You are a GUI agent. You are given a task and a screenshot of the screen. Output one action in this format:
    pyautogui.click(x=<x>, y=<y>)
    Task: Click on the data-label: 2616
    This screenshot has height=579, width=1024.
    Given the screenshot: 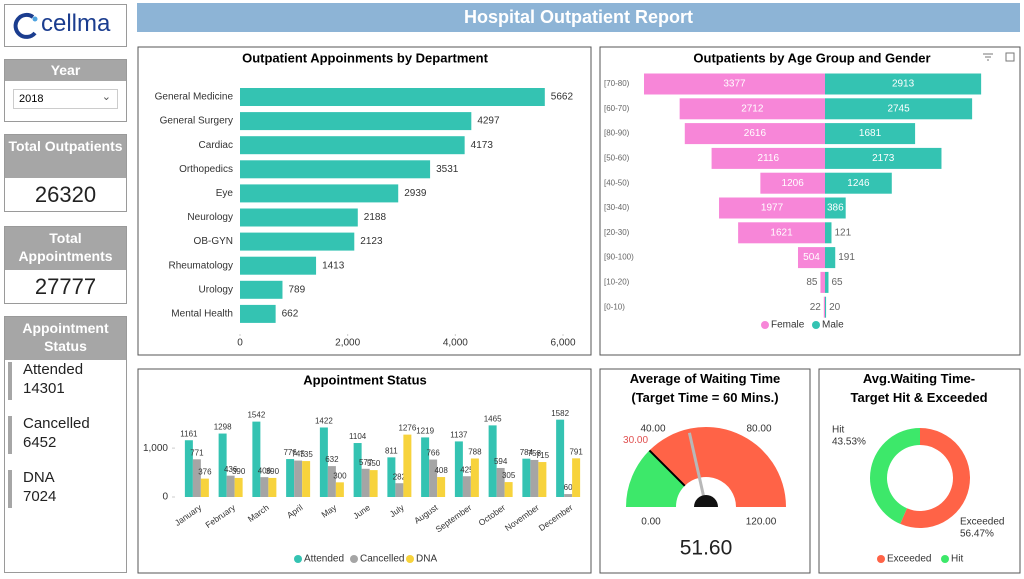 What is the action you would take?
    pyautogui.click(x=755, y=133)
    